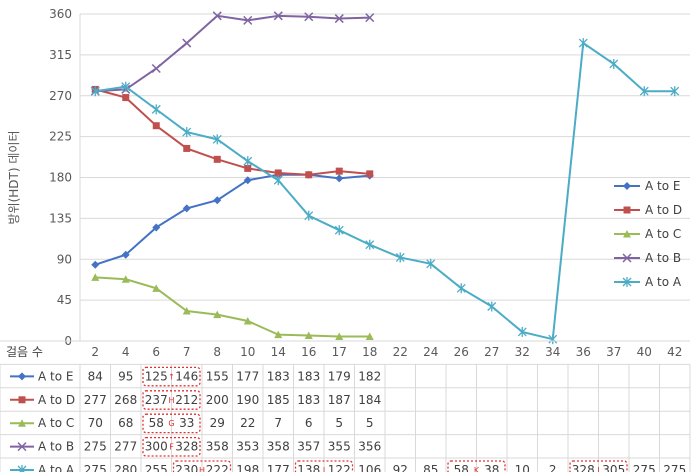 Image resolution: width=691 pixels, height=472 pixels. I want to click on x-tick-label: 10, so click(247, 352).